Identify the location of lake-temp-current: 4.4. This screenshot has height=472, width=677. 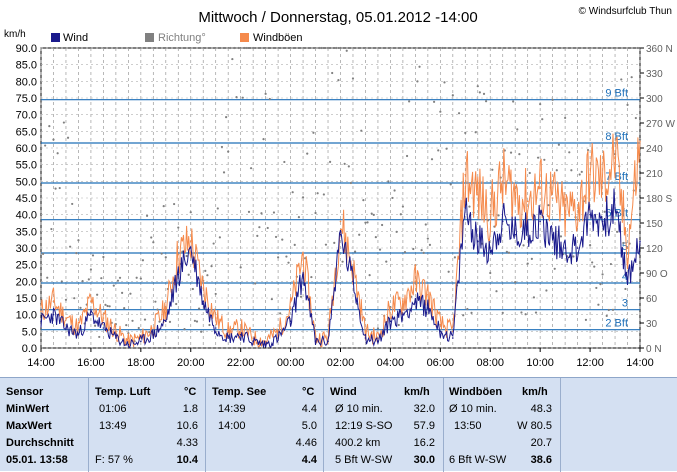
(309, 460).